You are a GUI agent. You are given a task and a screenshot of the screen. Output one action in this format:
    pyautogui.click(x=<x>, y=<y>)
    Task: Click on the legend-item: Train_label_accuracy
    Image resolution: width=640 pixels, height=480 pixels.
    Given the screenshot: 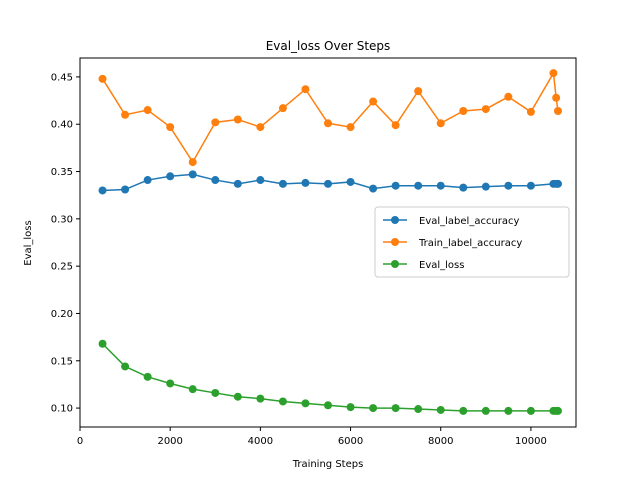 What is the action you would take?
    pyautogui.click(x=452, y=243)
    